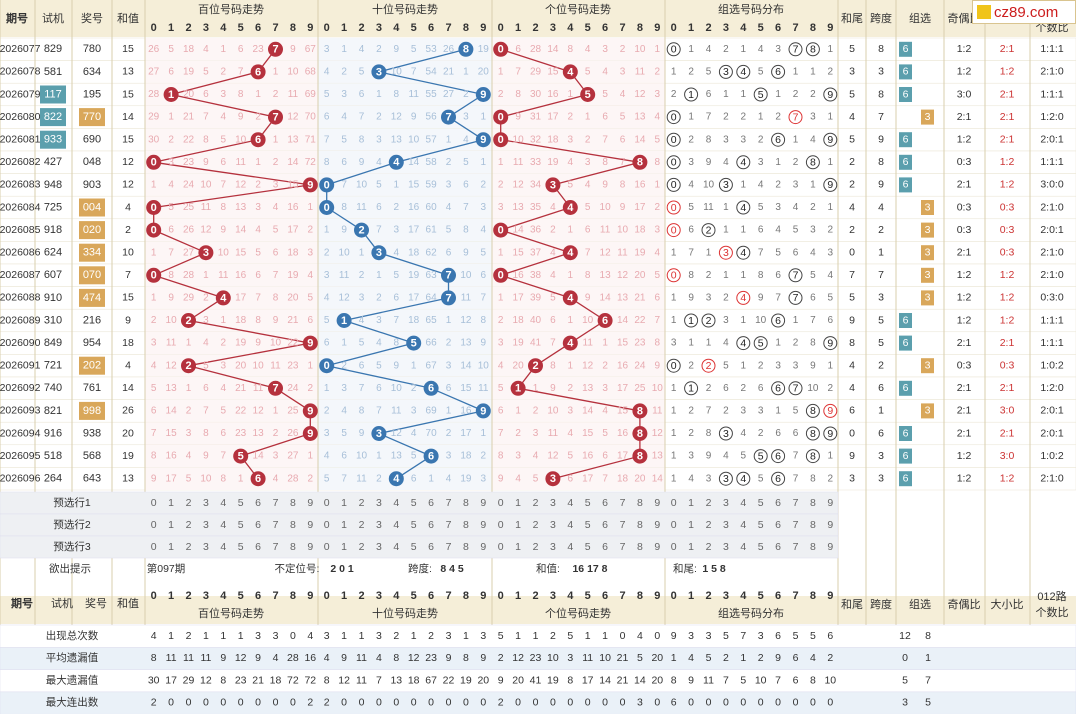 This screenshot has width=1076, height=717. What do you see at coordinates (813, 596) in the screenshot?
I see `footer-digit-header: 8` at bounding box center [813, 596].